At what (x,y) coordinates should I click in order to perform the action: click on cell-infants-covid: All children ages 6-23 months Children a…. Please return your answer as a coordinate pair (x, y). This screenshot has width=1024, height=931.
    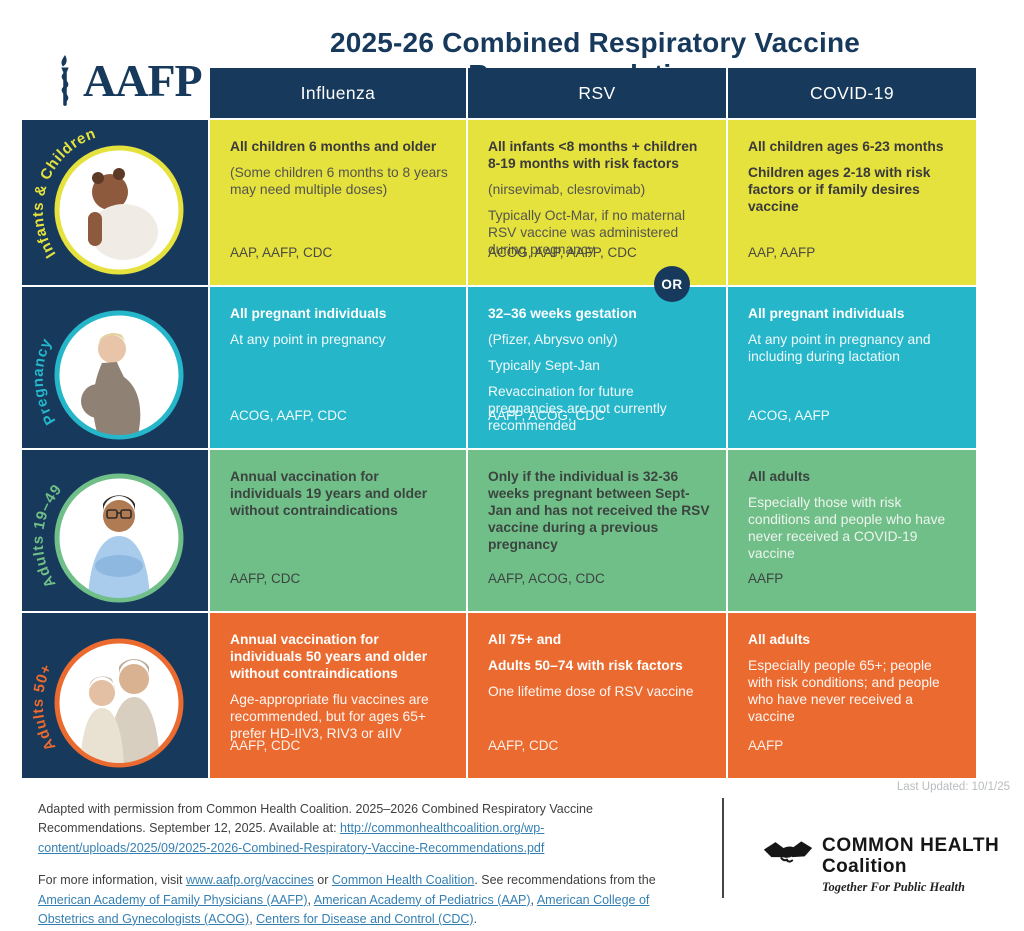
    Looking at the image, I should click on (852, 202).